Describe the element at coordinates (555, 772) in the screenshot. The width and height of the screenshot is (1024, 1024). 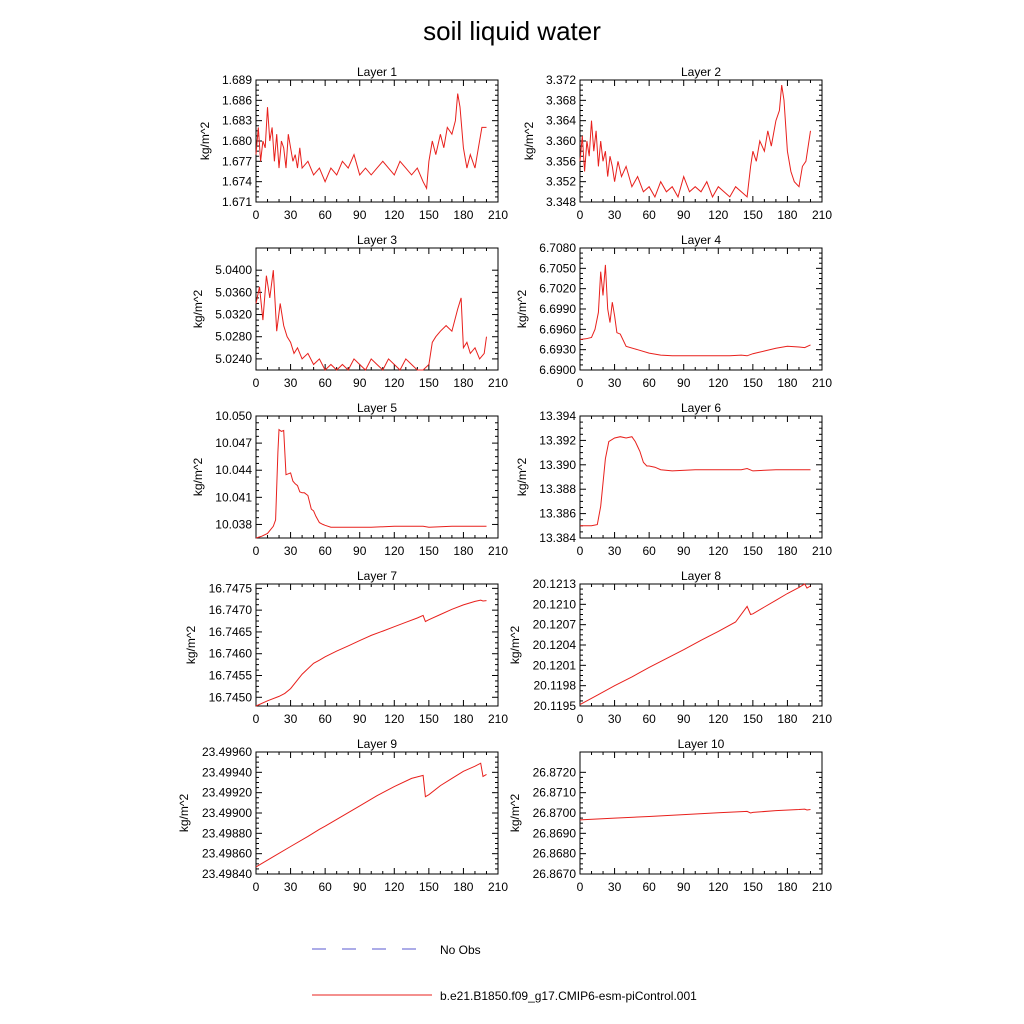
I see `y-tick-label: 26.8720` at that location.